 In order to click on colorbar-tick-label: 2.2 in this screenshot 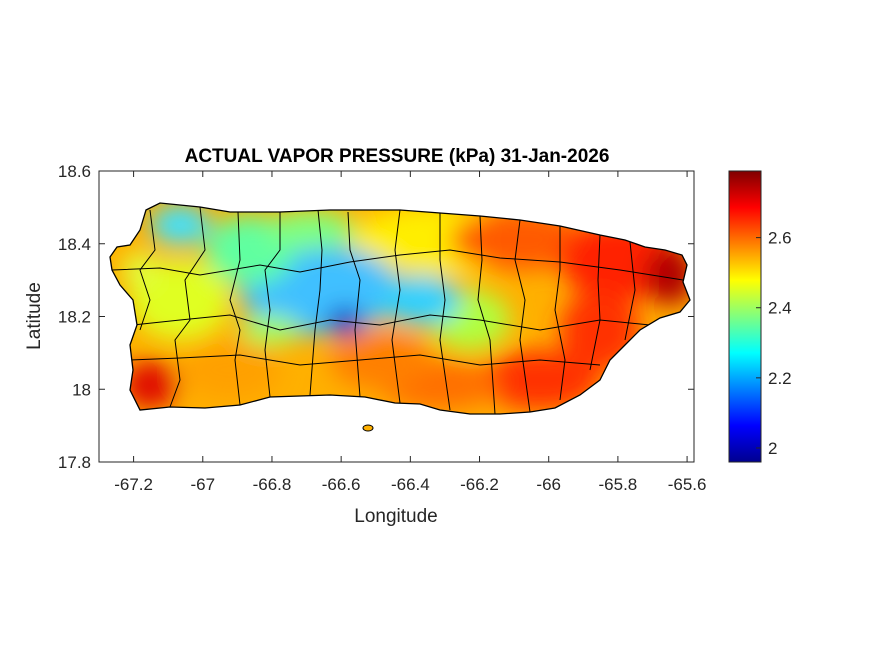, I will do `click(780, 378)`.